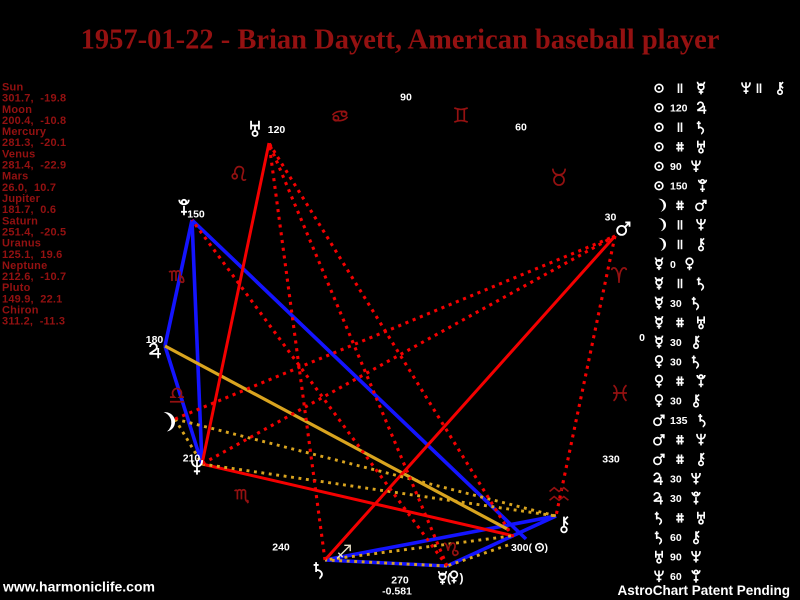 The image size is (800, 600). I want to click on svg-text: -0.581, so click(397, 592).